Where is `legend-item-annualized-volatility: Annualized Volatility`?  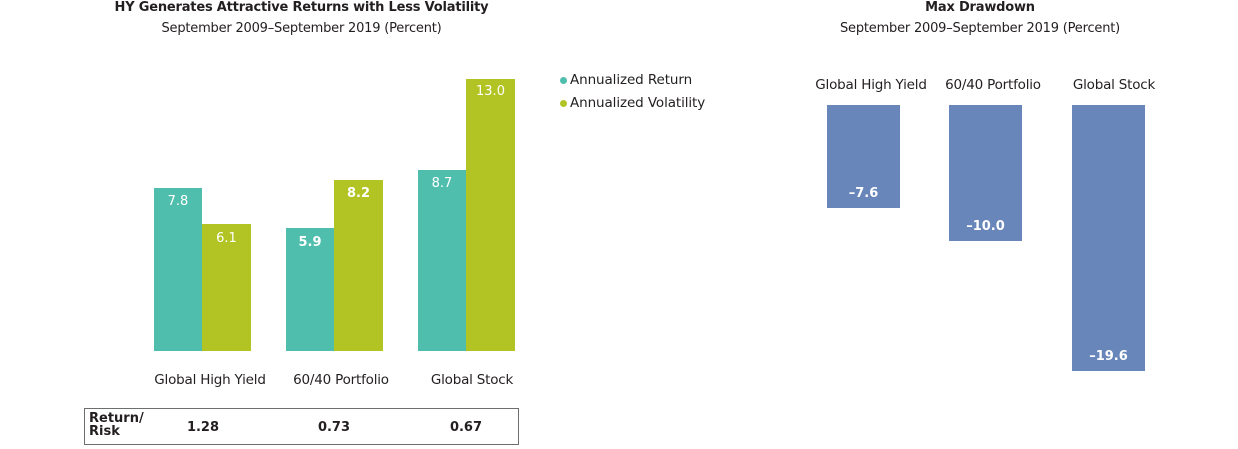
legend-item-annualized-volatility: Annualized Volatility is located at coordinates (632, 103).